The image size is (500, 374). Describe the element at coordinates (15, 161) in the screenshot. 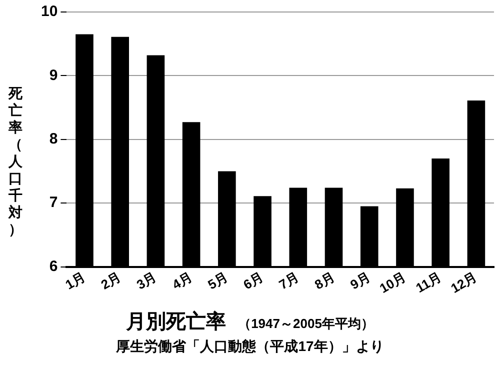

I see `text: 死亡率（人口千対）` at that location.